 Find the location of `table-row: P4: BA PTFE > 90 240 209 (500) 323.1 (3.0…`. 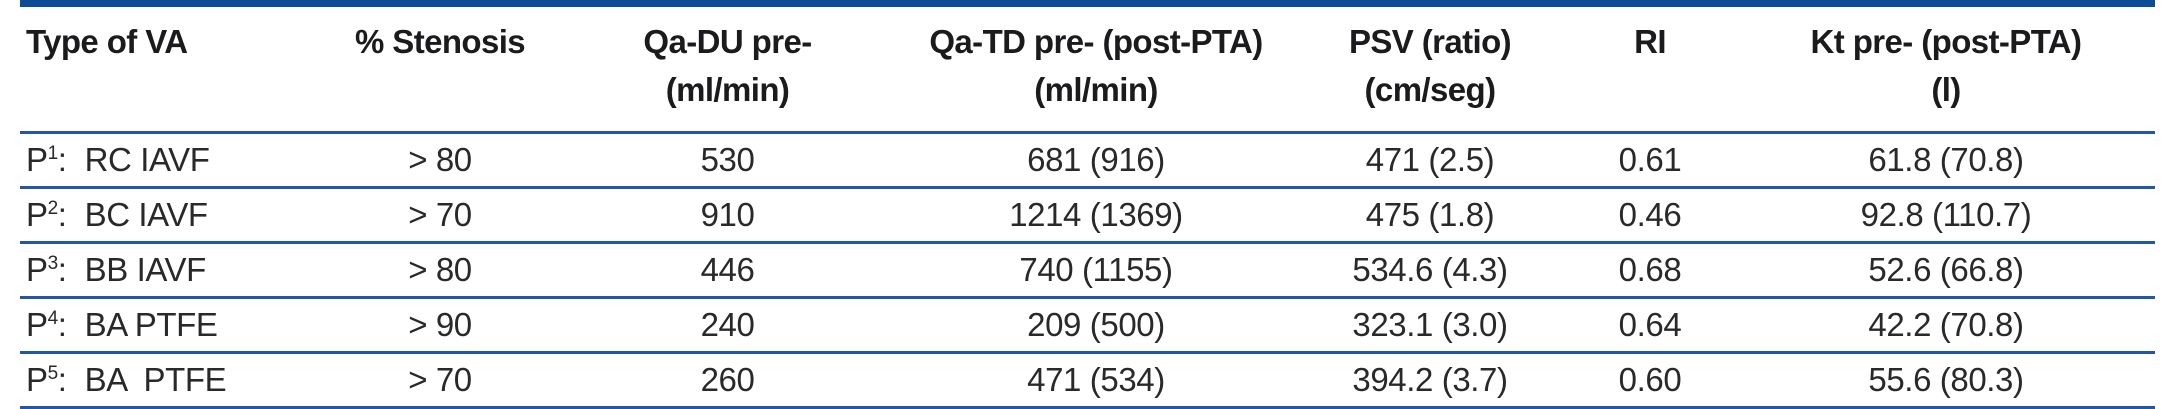

table-row: P4: BA PTFE > 90 240 209 (500) 323.1 (3.0… is located at coordinates (1087, 325).